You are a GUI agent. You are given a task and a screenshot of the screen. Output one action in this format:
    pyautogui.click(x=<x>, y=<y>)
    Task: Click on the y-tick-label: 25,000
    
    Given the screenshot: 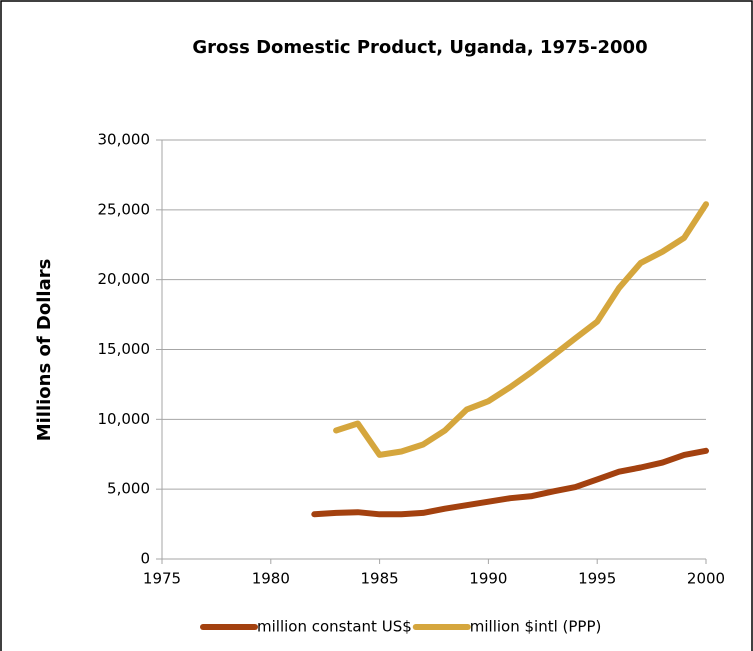 What is the action you would take?
    pyautogui.click(x=124, y=209)
    